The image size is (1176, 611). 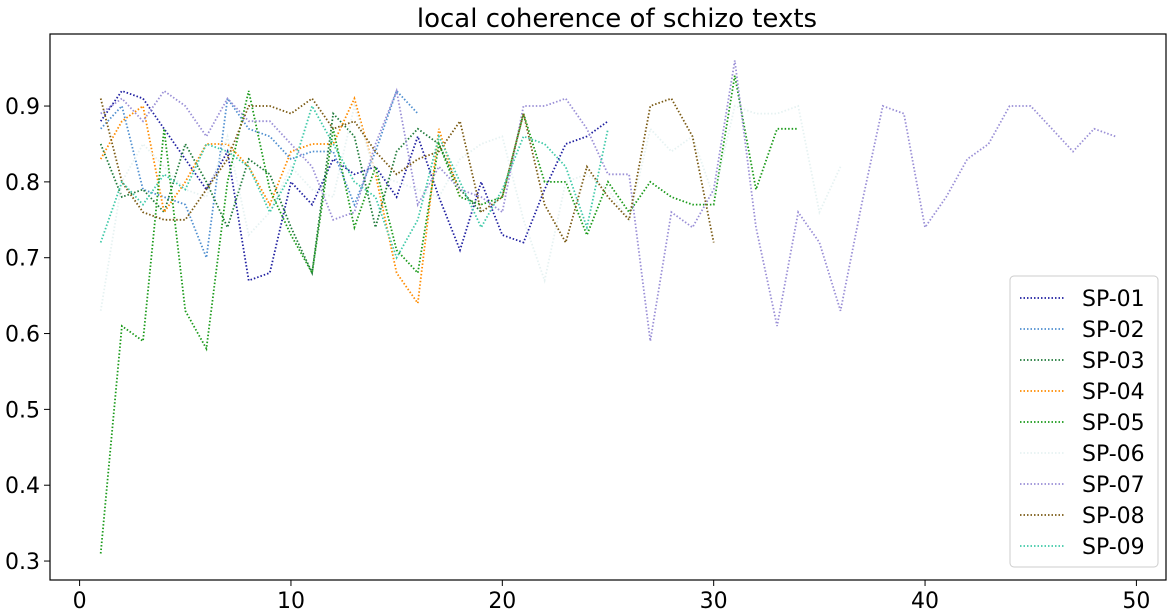 I want to click on legend-label-sp-02: SP-02, so click(x=1113, y=330).